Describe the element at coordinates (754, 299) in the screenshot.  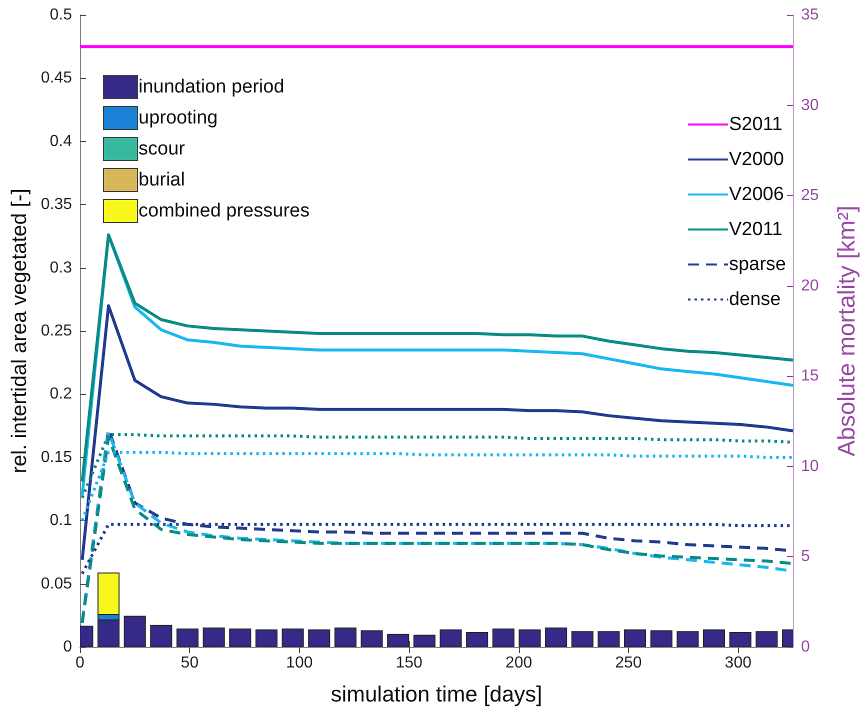
I see `legend-label: dense` at that location.